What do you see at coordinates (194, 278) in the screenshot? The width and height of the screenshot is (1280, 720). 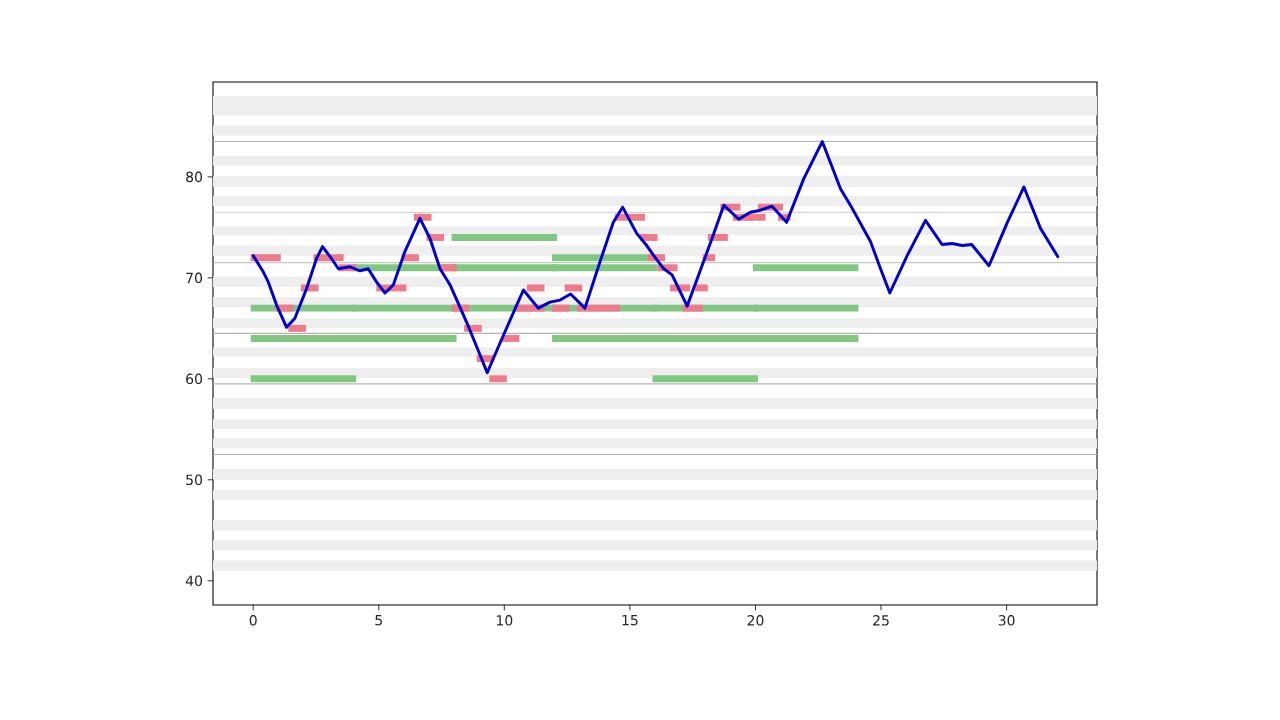 I see `y-tick-label: 70` at bounding box center [194, 278].